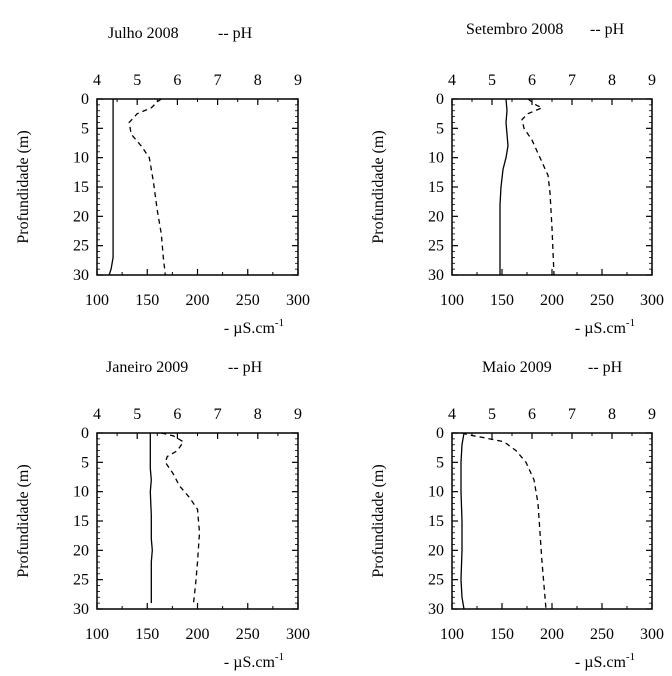  Describe the element at coordinates (147, 367) in the screenshot. I see `chart-title: Janeiro 2009` at that location.